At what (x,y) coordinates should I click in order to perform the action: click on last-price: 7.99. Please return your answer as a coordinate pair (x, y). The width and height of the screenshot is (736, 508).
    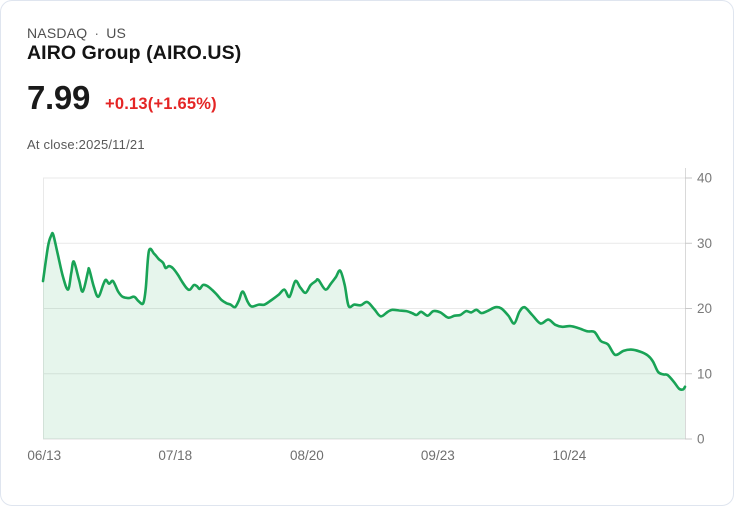
    Looking at the image, I should click on (59, 97).